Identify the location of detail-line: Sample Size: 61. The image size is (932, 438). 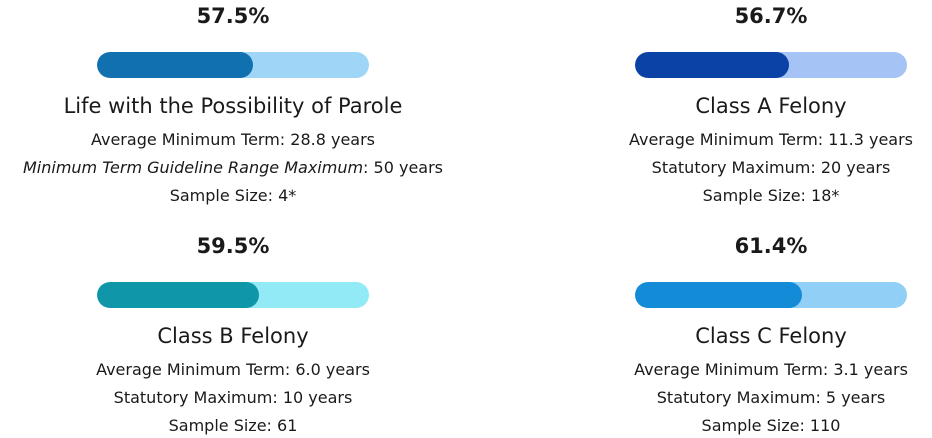
(233, 425).